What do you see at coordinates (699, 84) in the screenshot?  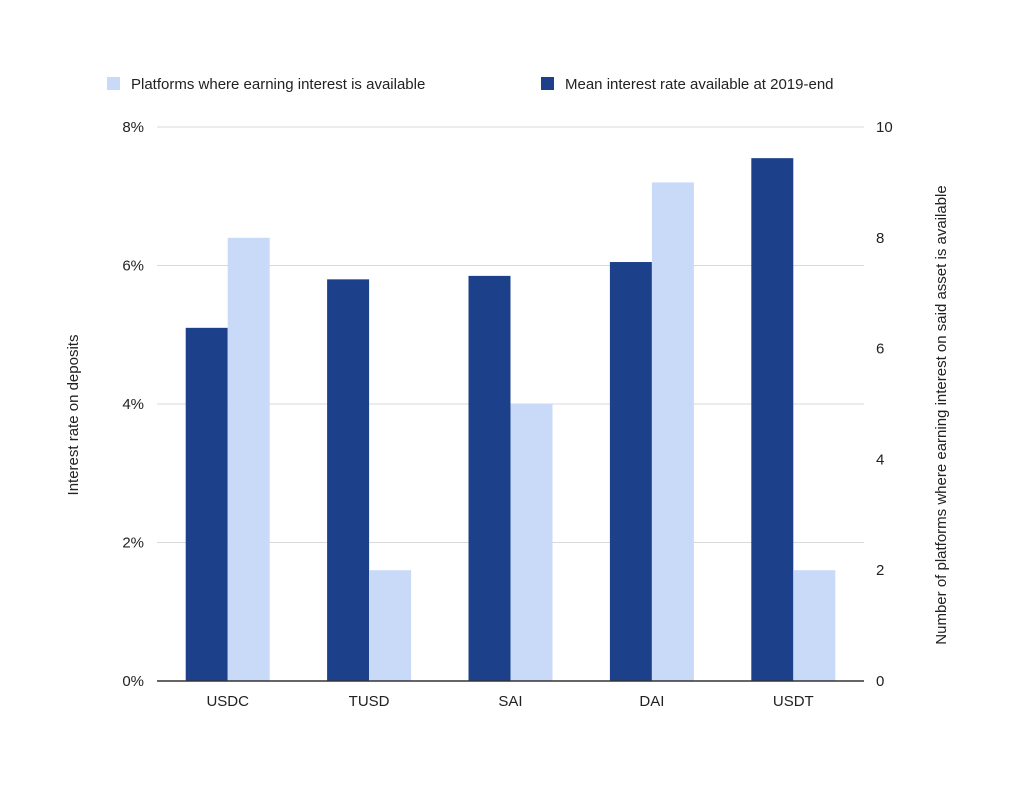 I see `legend-label-mean-interest-rate: Mean interest rate available at 2019-end` at bounding box center [699, 84].